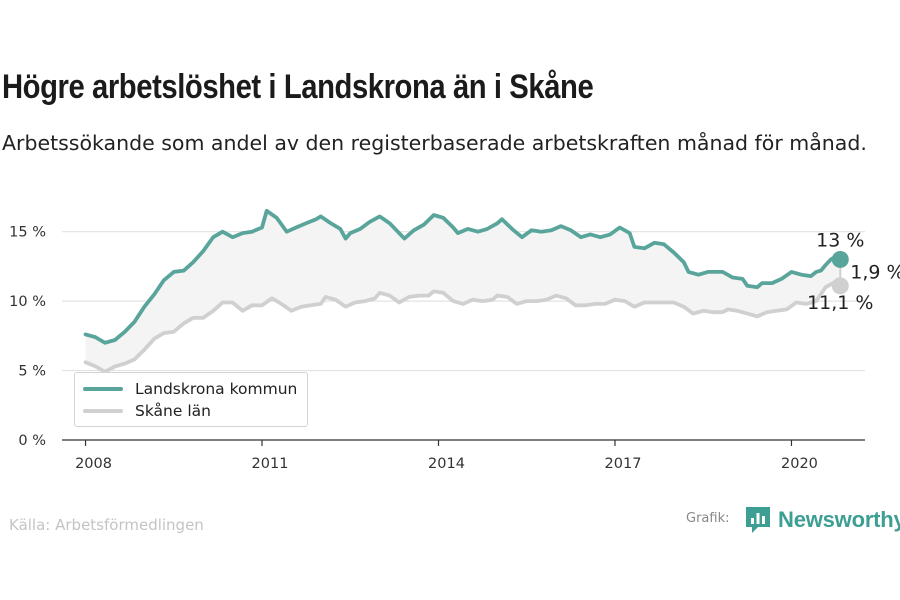 Image resolution: width=900 pixels, height=600 pixels. Describe the element at coordinates (446, 464) in the screenshot. I see `x-tick-label-2014: 2014` at that location.